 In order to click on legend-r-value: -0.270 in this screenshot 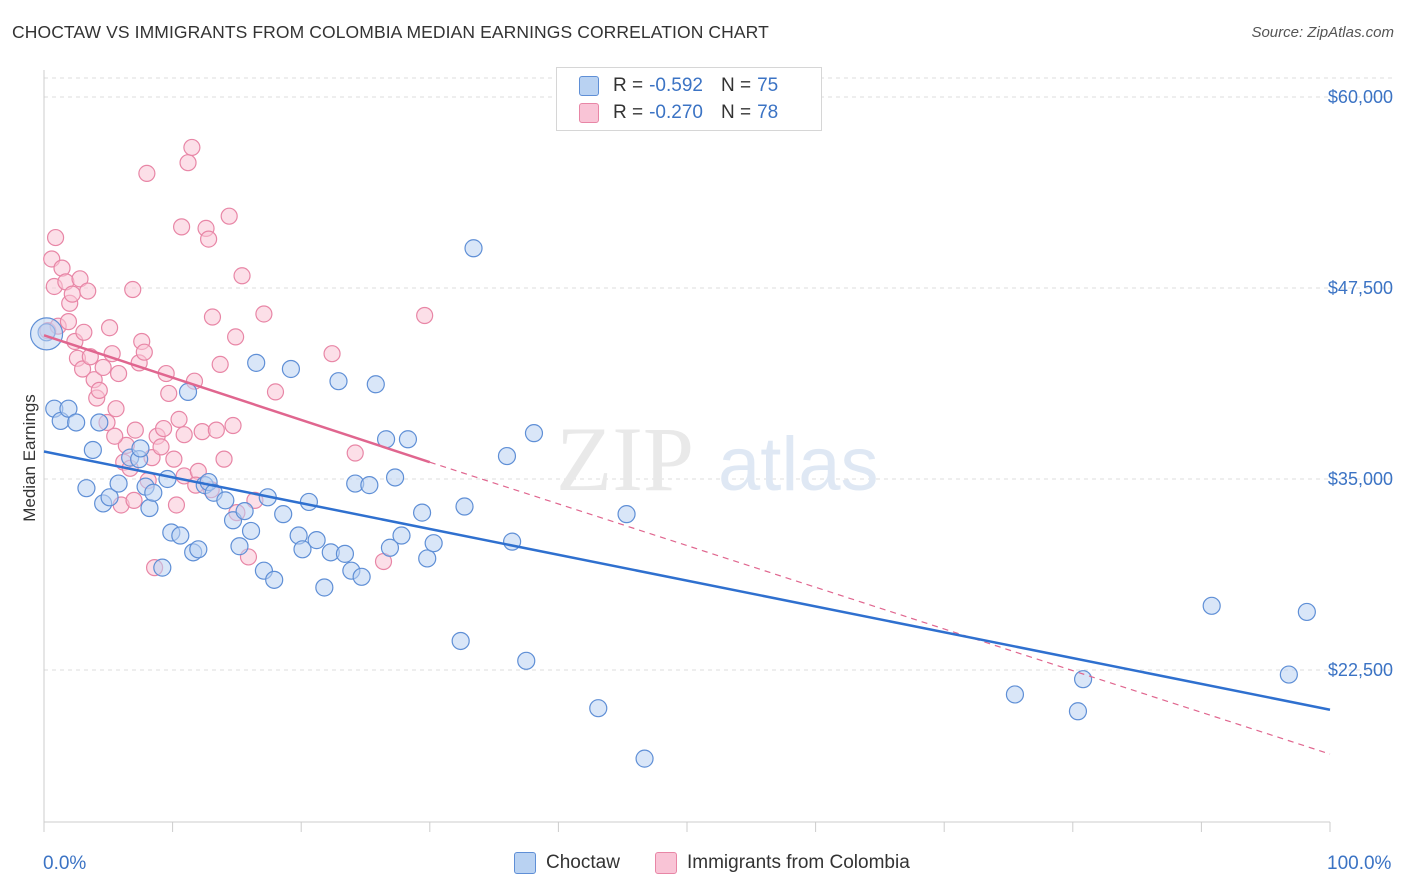, I will do `click(676, 112)`.